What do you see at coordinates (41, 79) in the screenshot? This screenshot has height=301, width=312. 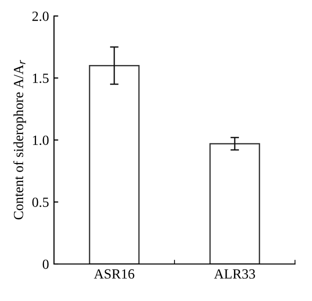 I see `y-tick-label: 1.5` at bounding box center [41, 79].